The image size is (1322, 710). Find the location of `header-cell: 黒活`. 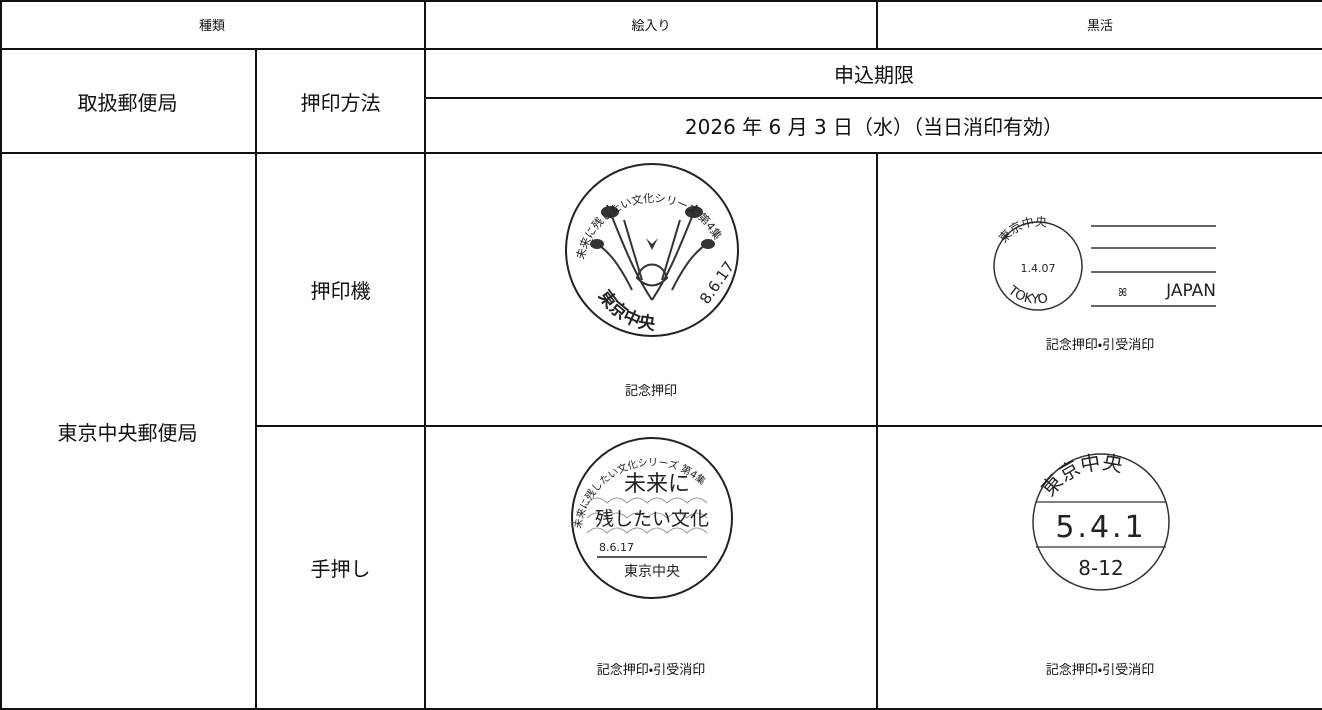

header-cell: 黒活 is located at coordinates (1100, 25).